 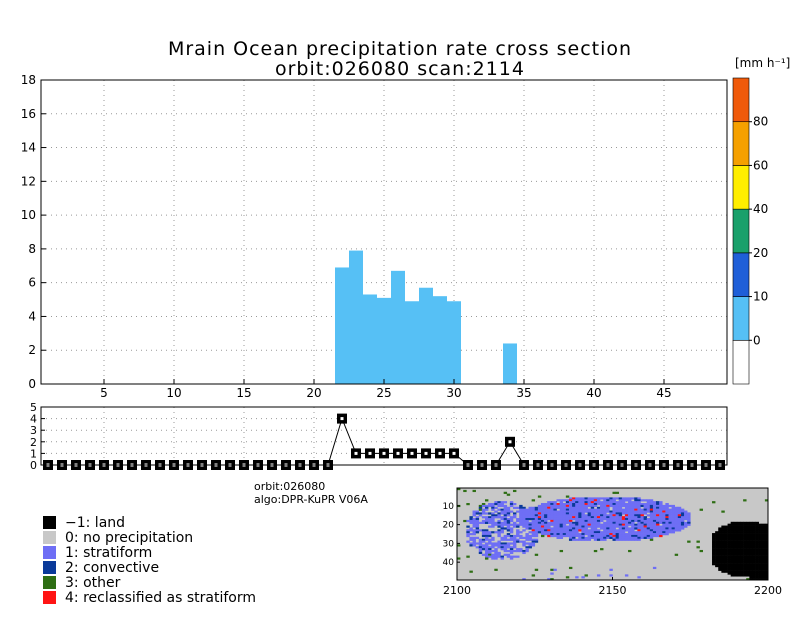 What do you see at coordinates (313, 393) in the screenshot?
I see `x-tick-label: 20` at bounding box center [313, 393].